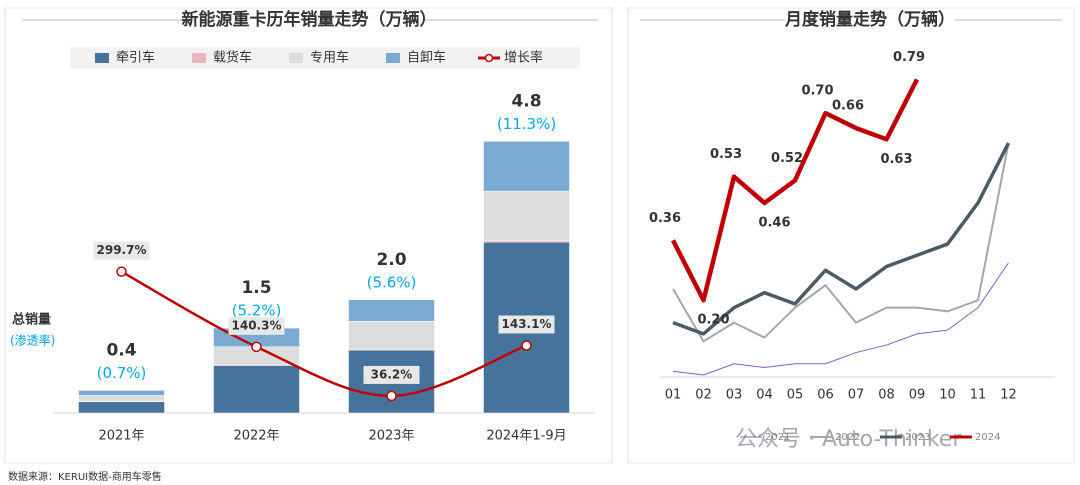 The image size is (1080, 485). I want to click on legend-label: 2024, so click(987, 437).